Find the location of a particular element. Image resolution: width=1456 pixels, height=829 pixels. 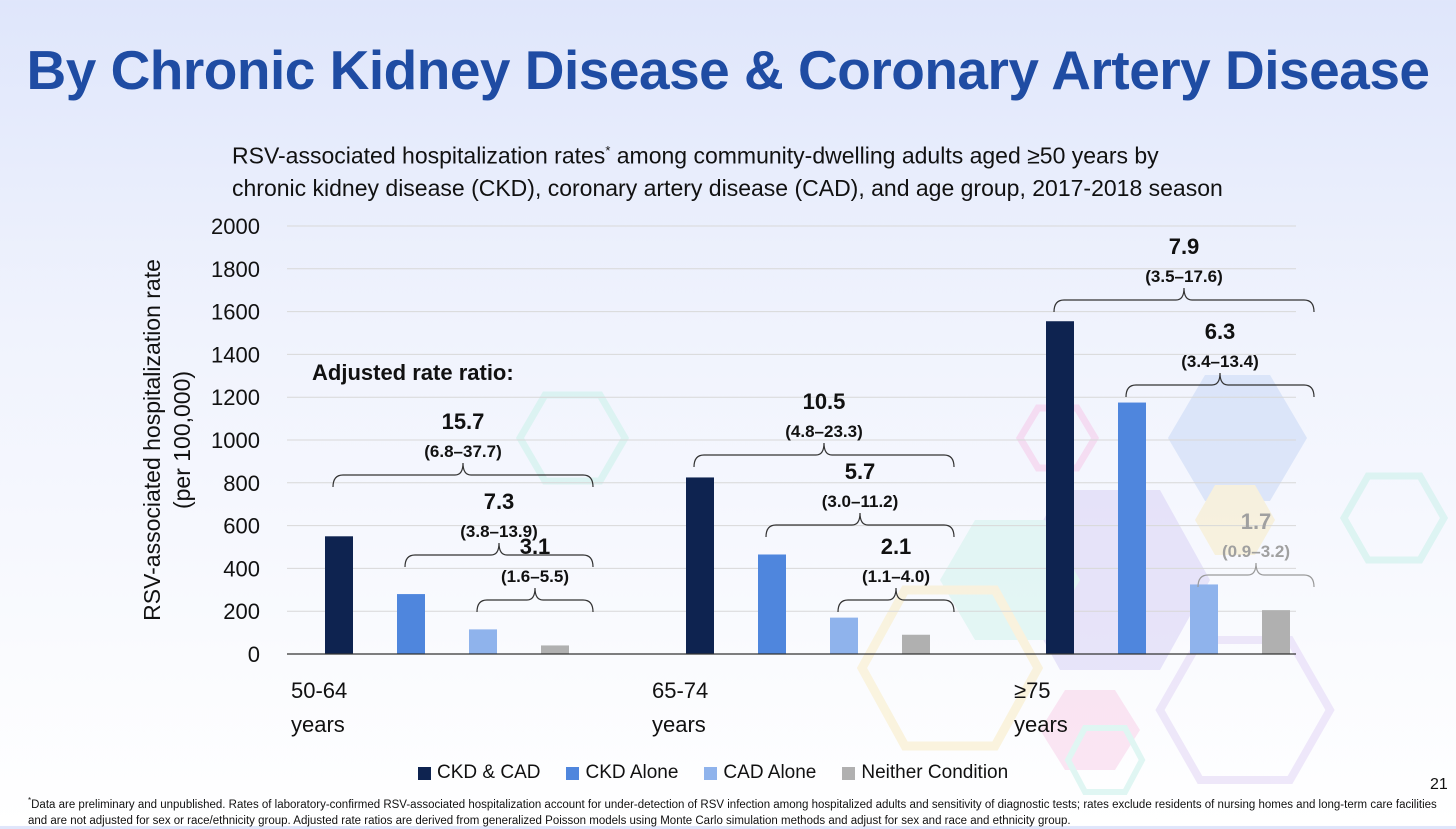

footnote-mark: * is located at coordinates (30, 800).